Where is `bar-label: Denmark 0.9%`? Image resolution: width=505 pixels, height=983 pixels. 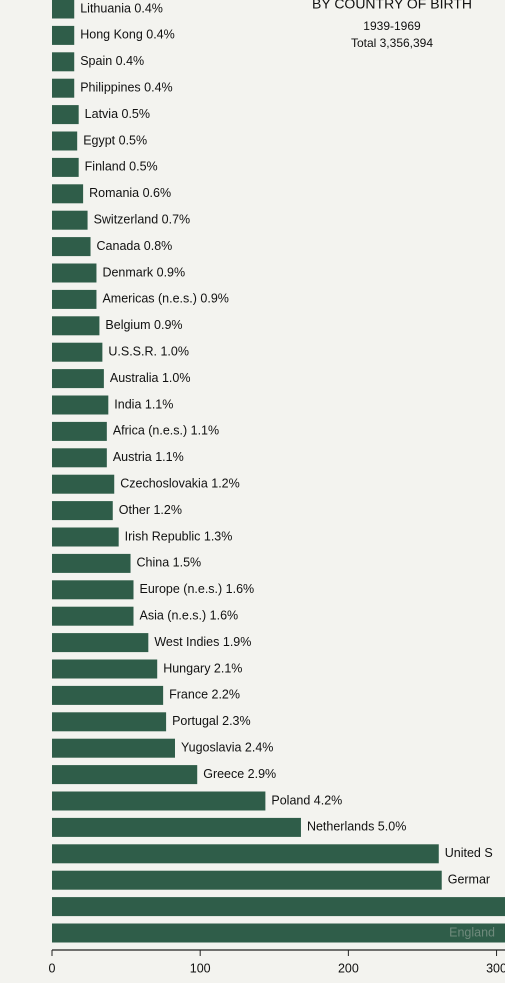
bar-label: Denmark 0.9% is located at coordinates (143, 272).